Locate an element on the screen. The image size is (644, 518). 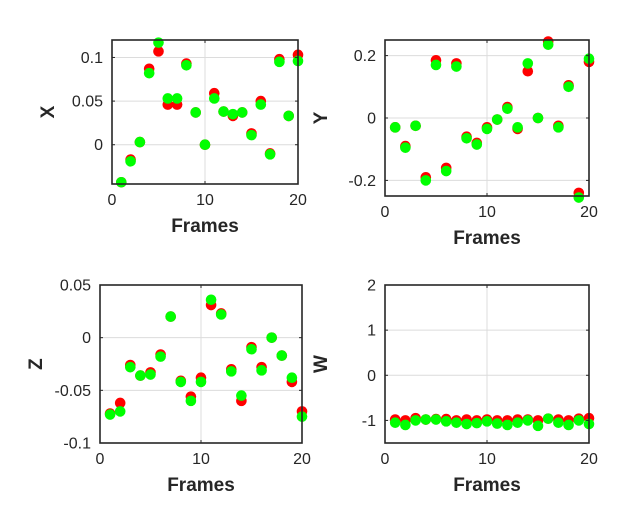
xtick-label-y-2: 20 is located at coordinates (589, 212).